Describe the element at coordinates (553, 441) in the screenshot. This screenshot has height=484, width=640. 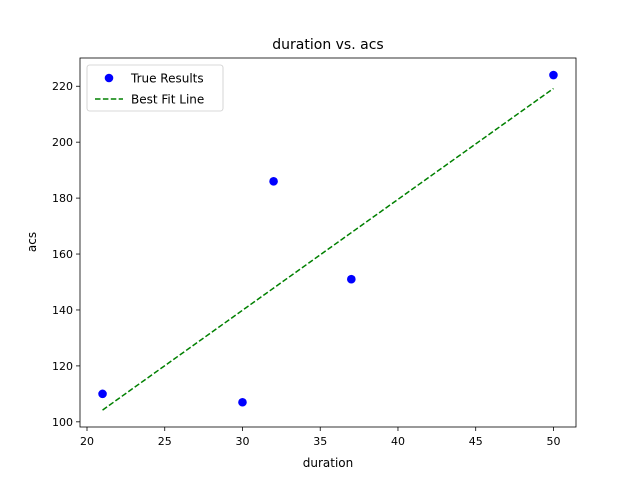
I see `x-tick-label: 50` at that location.